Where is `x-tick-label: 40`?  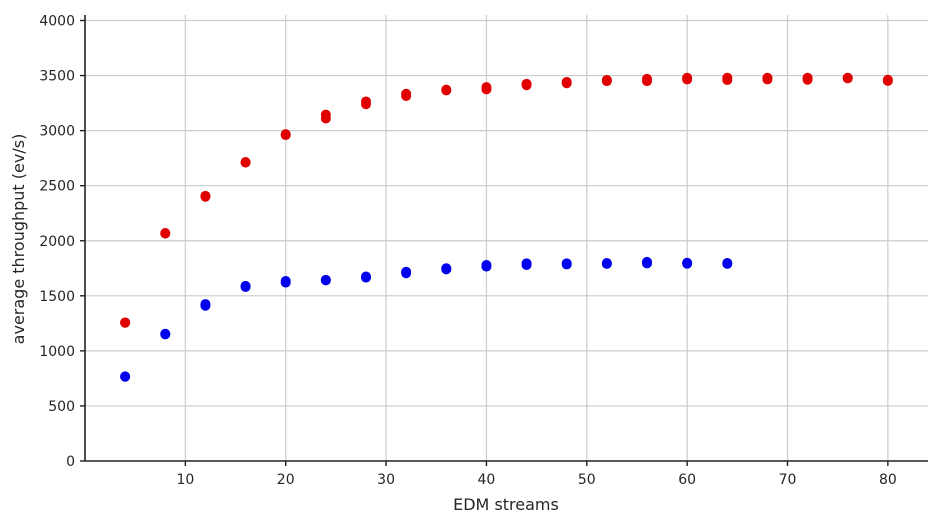
x-tick-label: 40 is located at coordinates (487, 480).